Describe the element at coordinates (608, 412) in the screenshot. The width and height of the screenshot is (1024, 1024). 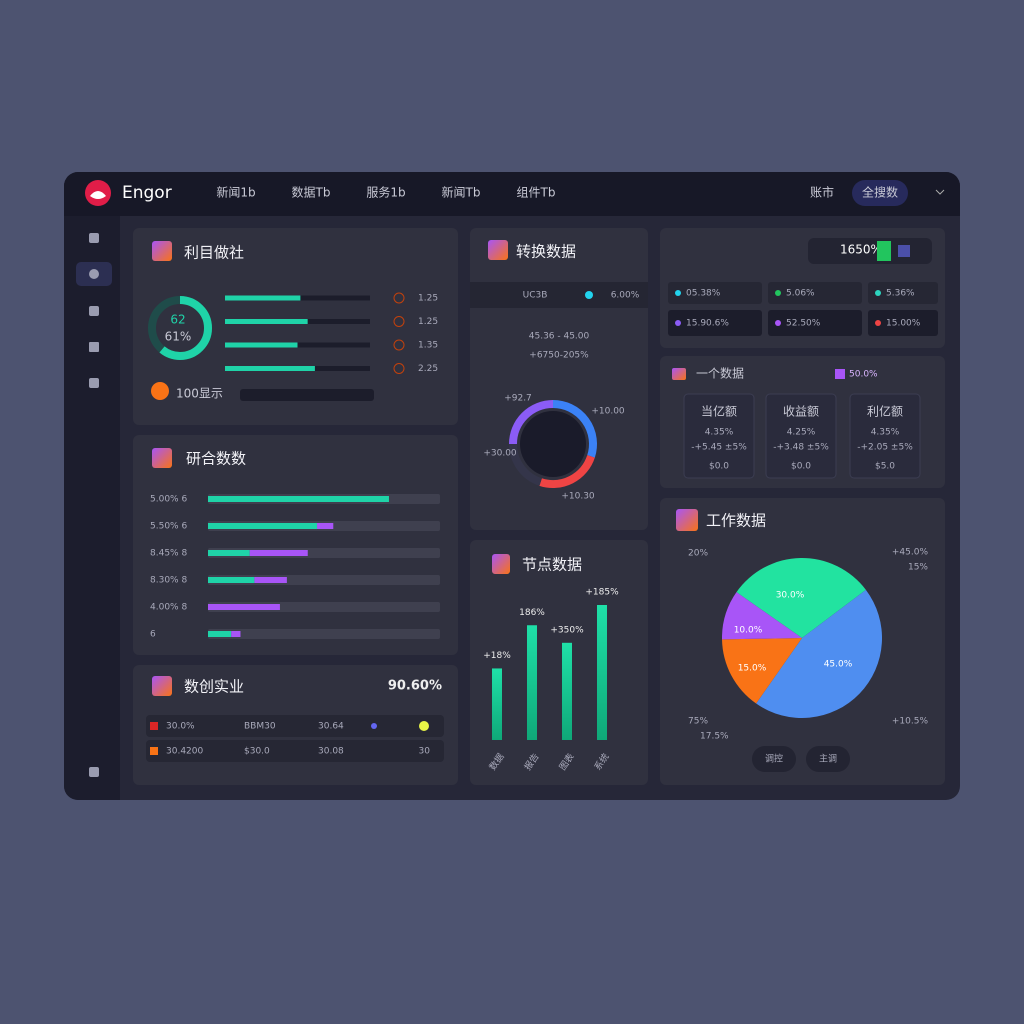
I see `ring-label: +10.00` at that location.